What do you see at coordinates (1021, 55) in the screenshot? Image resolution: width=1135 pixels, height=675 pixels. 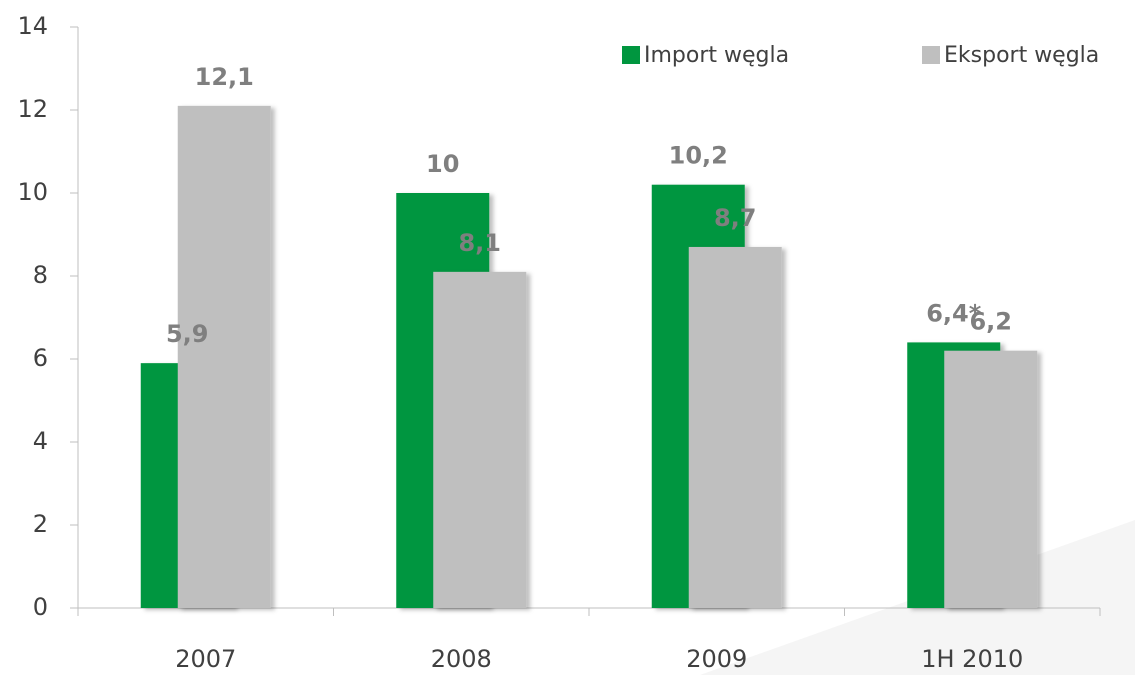 I see `legend-label: Eksport węgla` at bounding box center [1021, 55].